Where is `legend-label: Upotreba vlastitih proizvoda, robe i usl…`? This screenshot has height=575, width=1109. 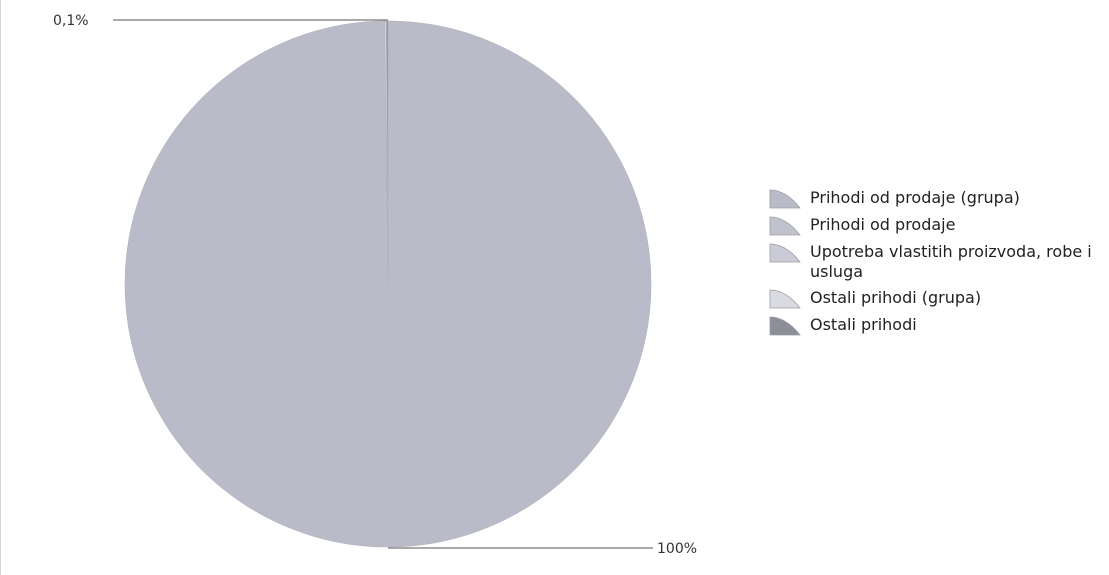
legend-label: Upotreba vlastitih proizvoda, robe i usl… is located at coordinates (951, 261).